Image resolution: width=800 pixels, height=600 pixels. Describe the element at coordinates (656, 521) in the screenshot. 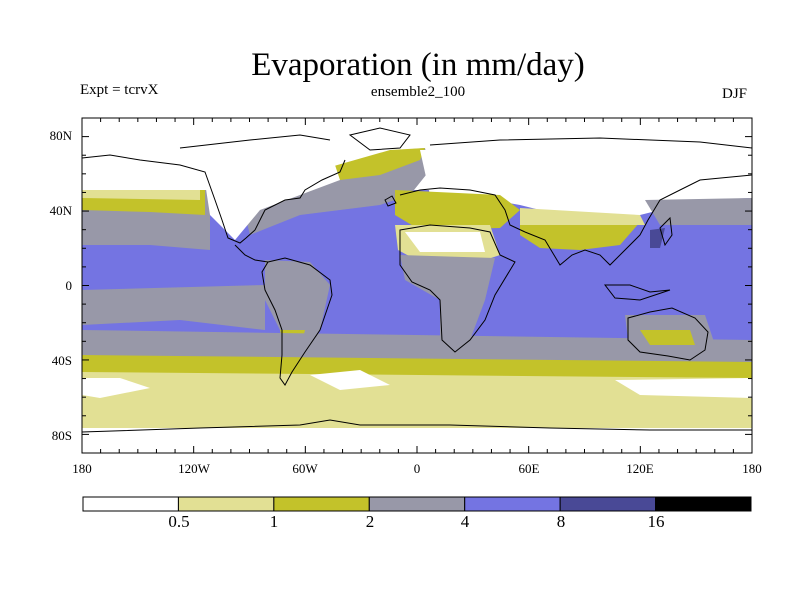

I see `colorbar-label-16: 16` at that location.